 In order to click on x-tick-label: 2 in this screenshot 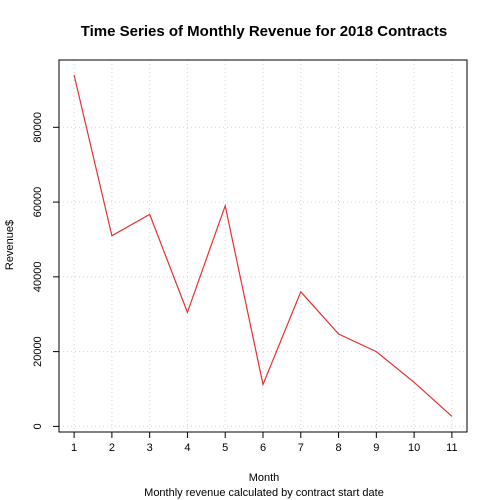, I will do `click(112, 448)`.